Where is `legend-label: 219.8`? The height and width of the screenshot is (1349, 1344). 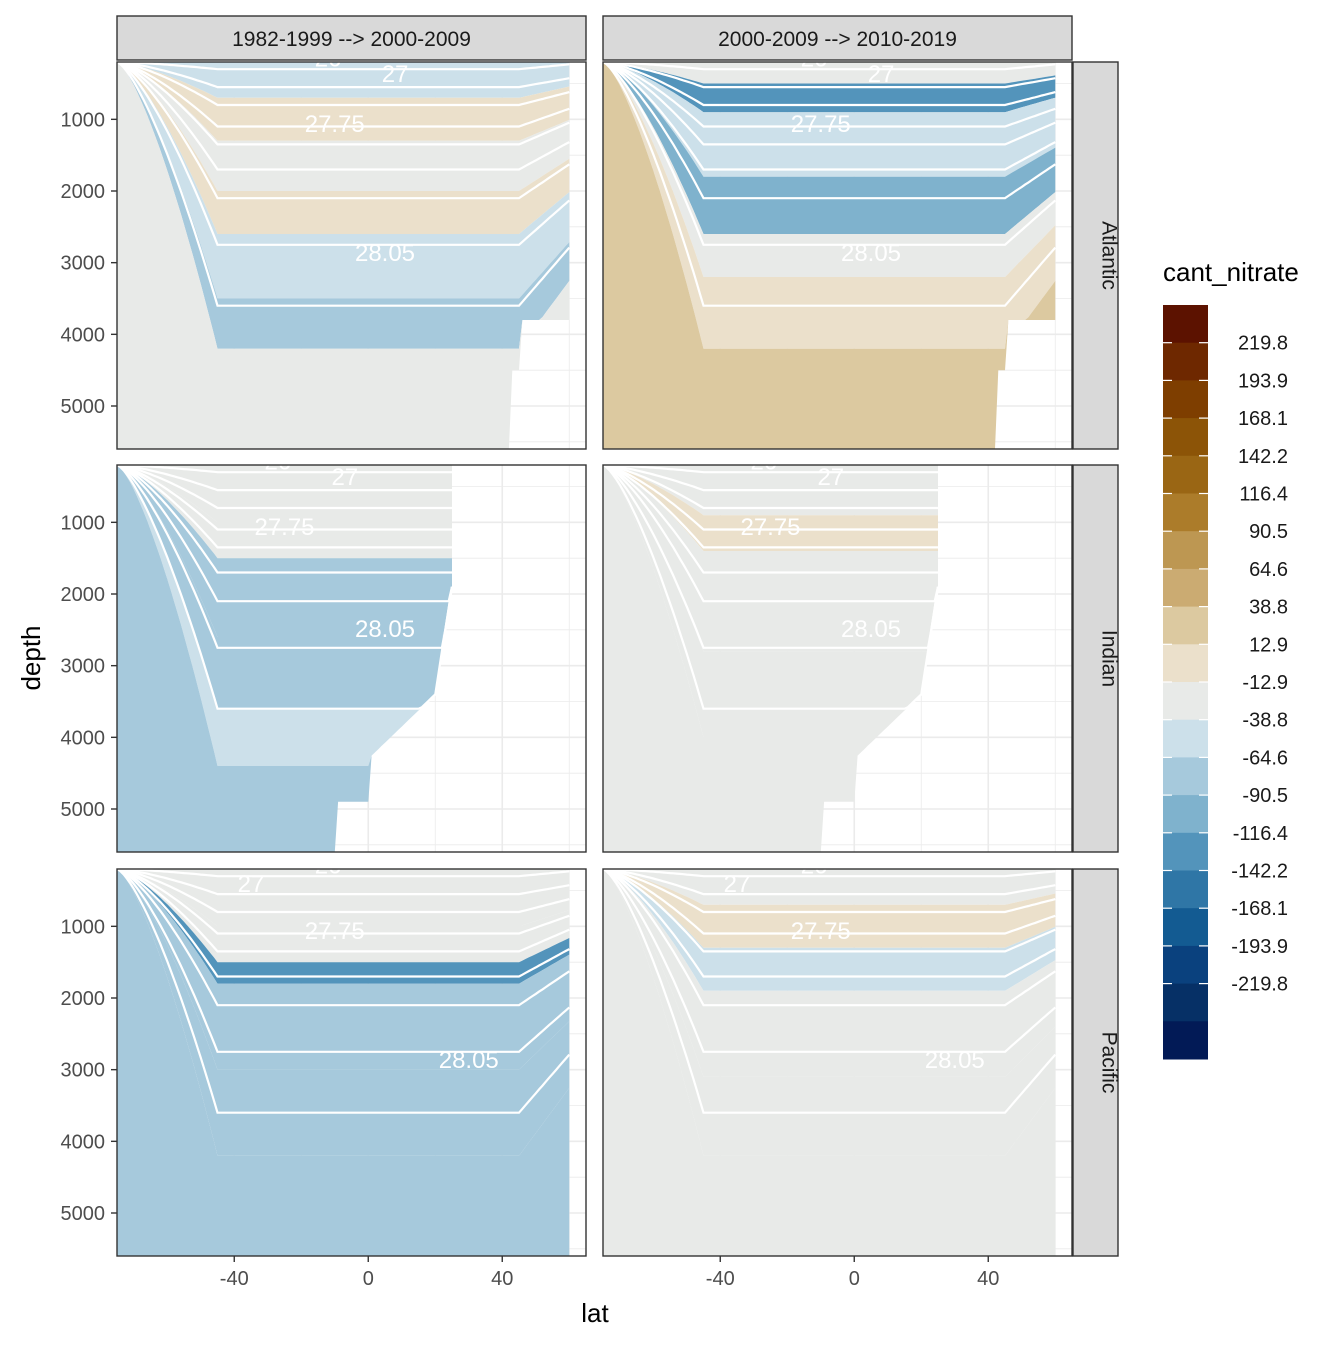 legend-label: 219.8 is located at coordinates (1263, 344).